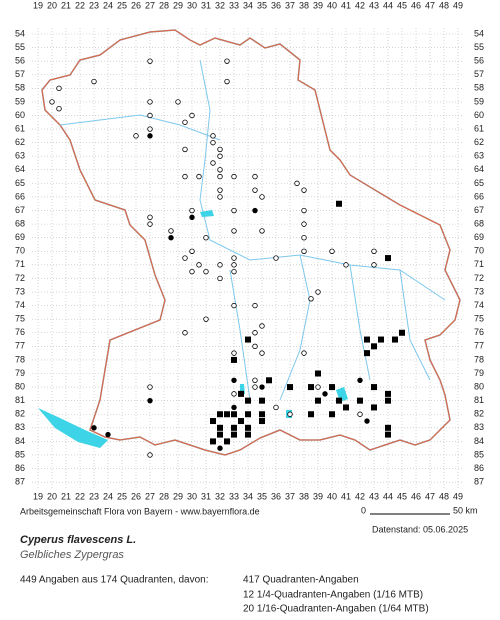 The width and height of the screenshot is (500, 620). Describe the element at coordinates (234, 5) in the screenshot. I see `column-label: 33` at that location.